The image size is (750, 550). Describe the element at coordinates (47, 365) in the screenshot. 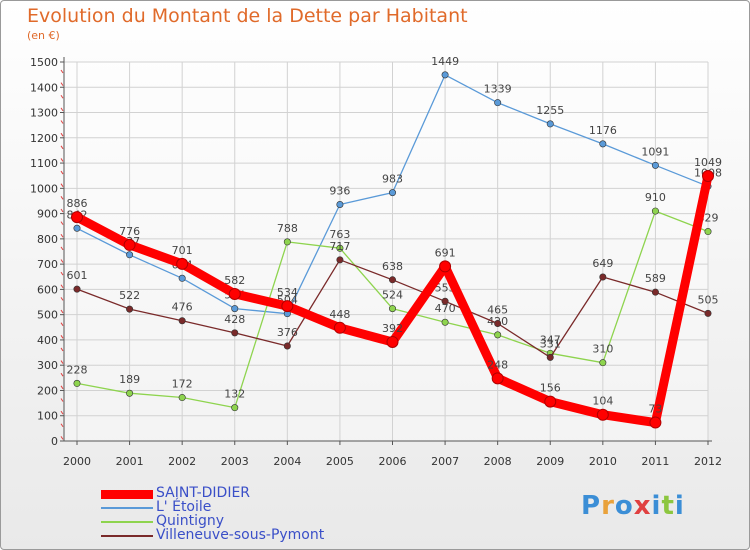

I see `y-tick-label: 300` at that location.